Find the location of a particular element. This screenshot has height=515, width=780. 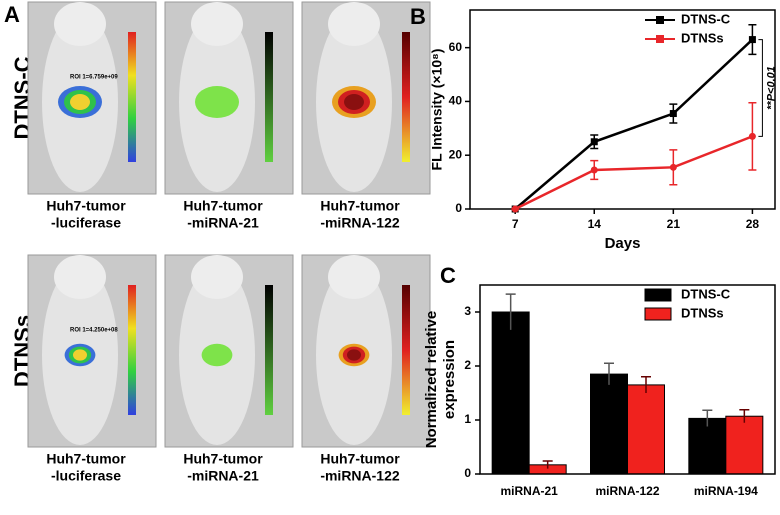

annotation: **P<0.01 is located at coordinates (771, 88).